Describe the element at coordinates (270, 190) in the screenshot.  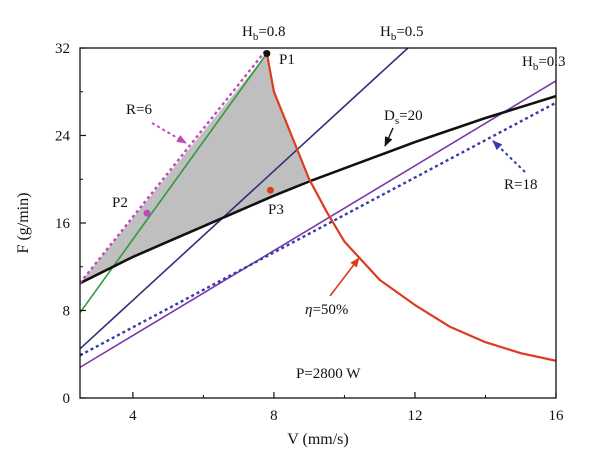
I see `point-p3` at that location.